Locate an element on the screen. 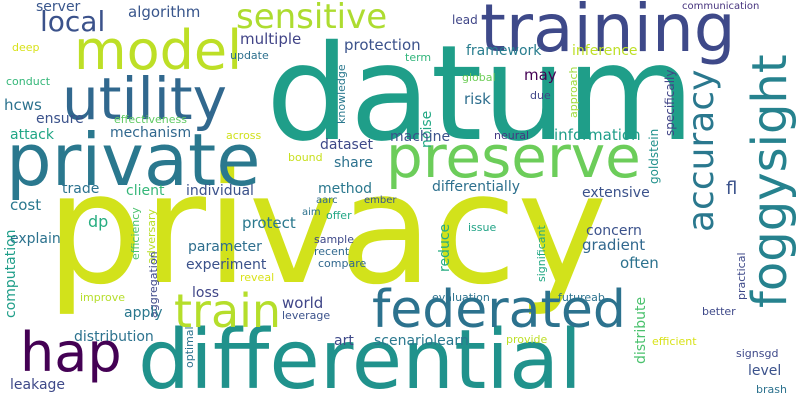 The image size is (800, 400). word-inference: inference is located at coordinates (605, 51).